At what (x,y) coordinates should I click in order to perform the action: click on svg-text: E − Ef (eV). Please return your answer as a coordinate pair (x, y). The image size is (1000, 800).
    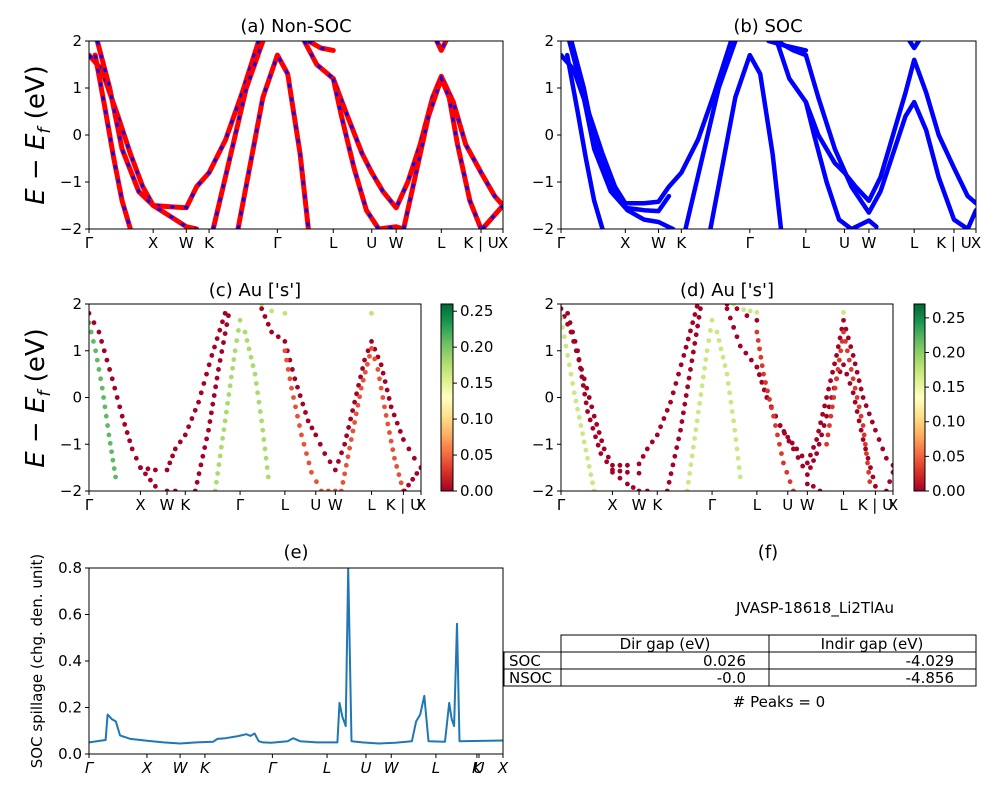
    Looking at the image, I should click on (38, 135).